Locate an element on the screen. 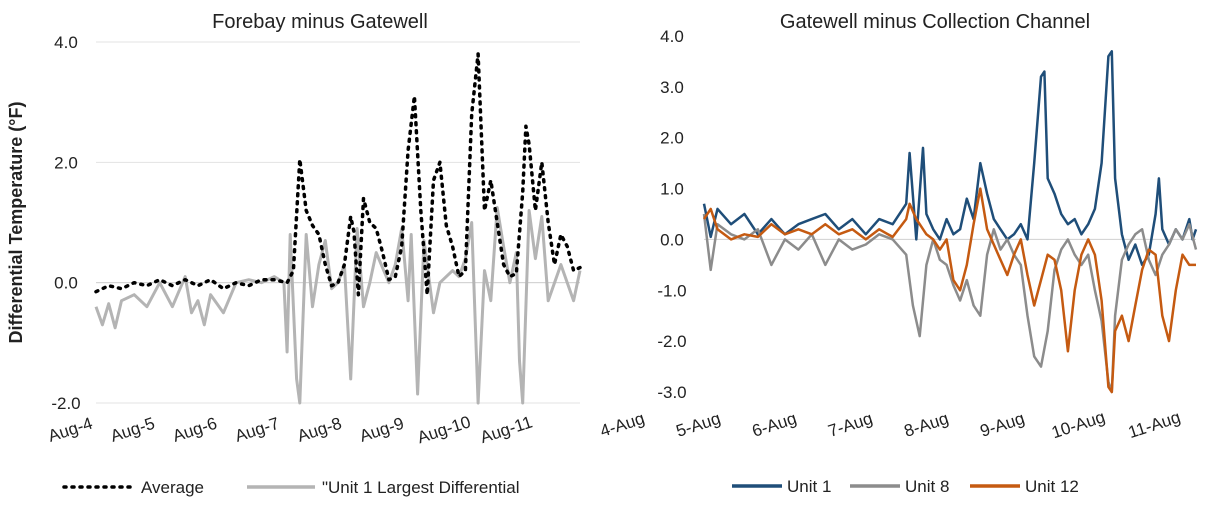 This screenshot has height=510, width=1206. legend-label-1: Average is located at coordinates (172, 487).